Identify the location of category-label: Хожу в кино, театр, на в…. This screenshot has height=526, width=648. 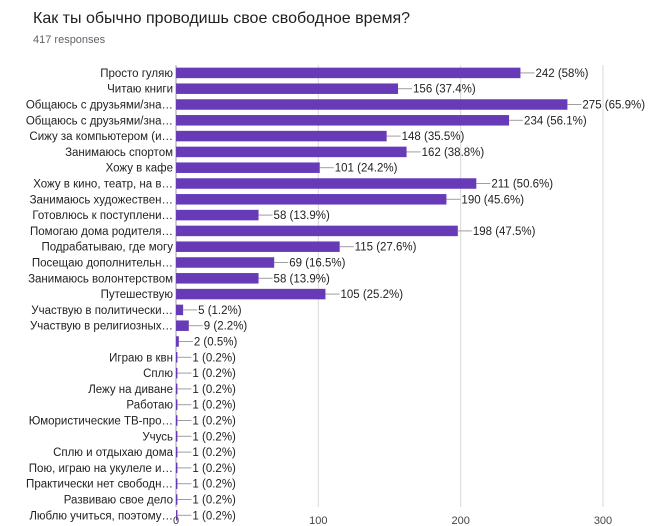
(103, 185).